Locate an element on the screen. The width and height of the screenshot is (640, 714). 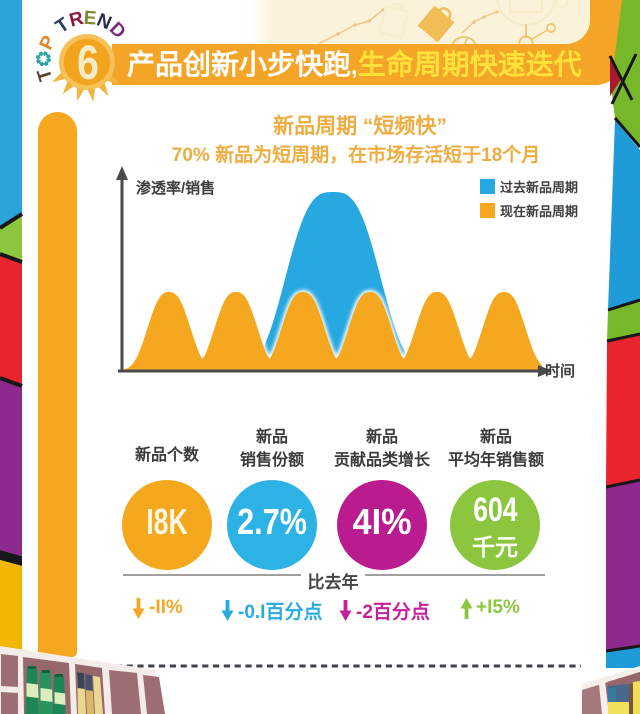
svg-text: 渗透率/销售 is located at coordinates (175, 188).